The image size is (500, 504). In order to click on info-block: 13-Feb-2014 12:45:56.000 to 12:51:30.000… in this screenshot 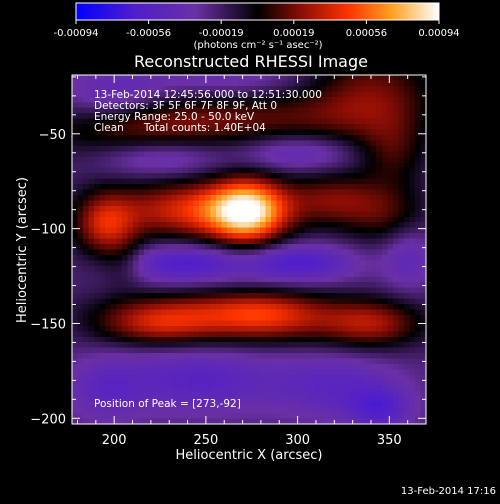, I will do `click(208, 111)`.